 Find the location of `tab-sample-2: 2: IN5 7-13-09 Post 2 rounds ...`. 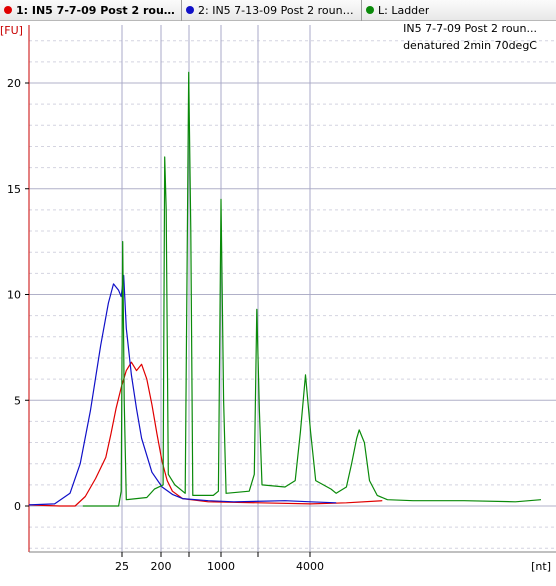

tab-sample-2: 2: IN5 7-13-09 Post 2 rounds ... is located at coordinates (272, 10).